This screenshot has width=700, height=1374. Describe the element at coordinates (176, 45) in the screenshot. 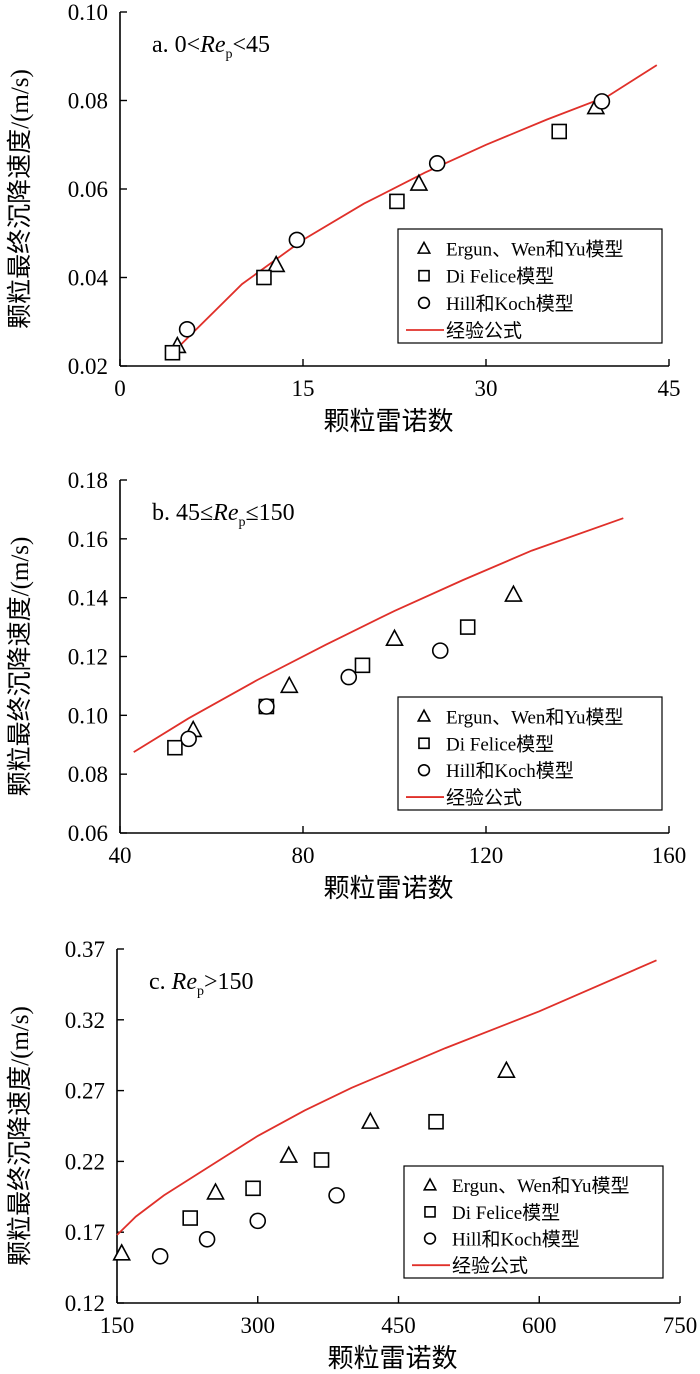

I see `panel-label-prefix: a. 0<` at that location.